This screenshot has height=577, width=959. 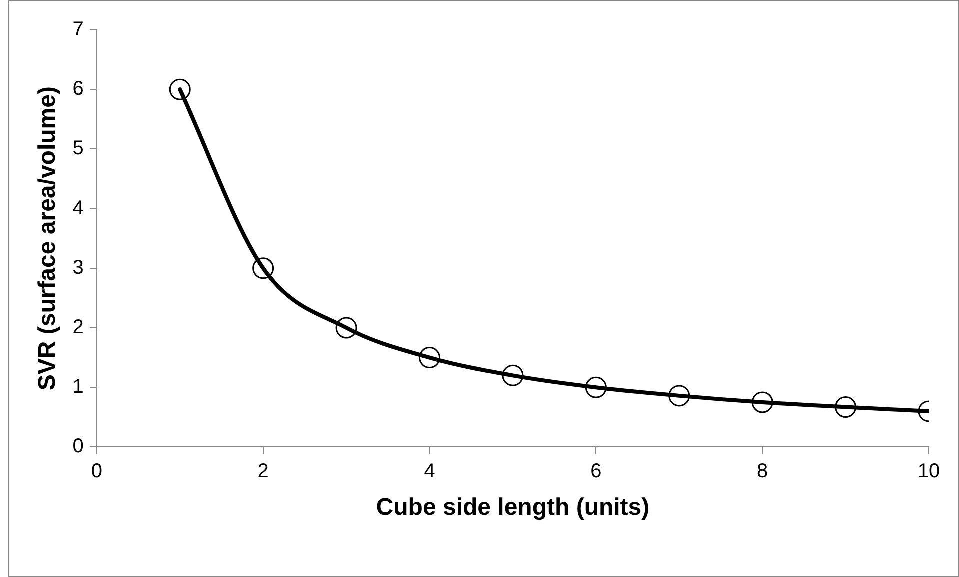 What do you see at coordinates (78, 327) in the screenshot?
I see `y-tick-label: 2` at bounding box center [78, 327].